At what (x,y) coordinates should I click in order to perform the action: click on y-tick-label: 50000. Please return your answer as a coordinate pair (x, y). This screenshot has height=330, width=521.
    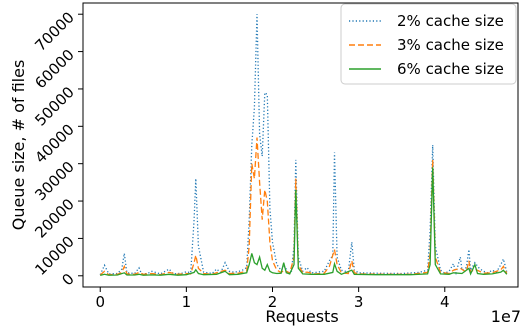
    Looking at the image, I should click on (54, 106).